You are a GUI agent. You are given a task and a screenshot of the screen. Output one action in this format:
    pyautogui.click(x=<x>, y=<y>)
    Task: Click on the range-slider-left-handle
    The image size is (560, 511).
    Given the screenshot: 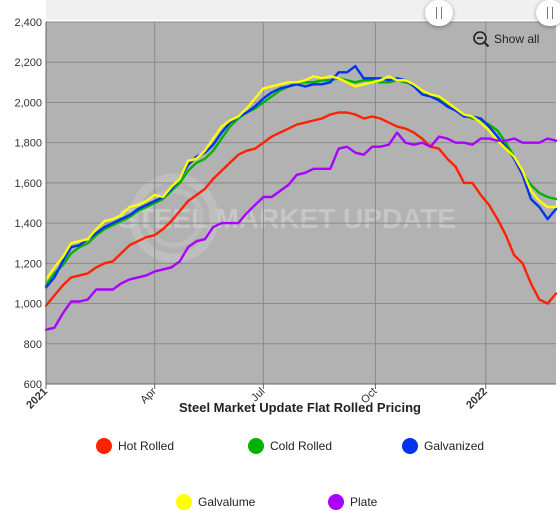 What is the action you would take?
    pyautogui.click(x=439, y=13)
    